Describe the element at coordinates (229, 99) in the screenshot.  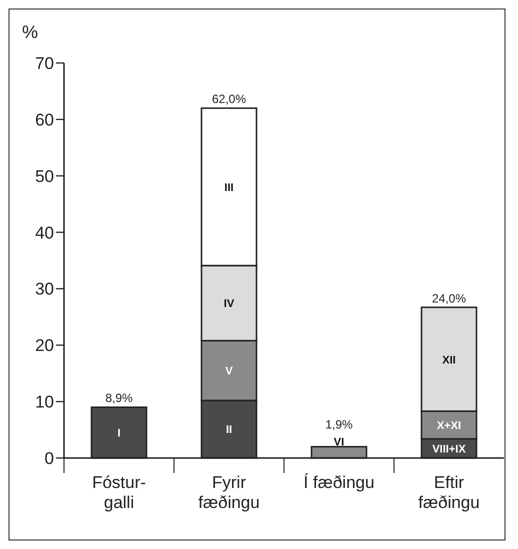
I see `annotation: 62,0%` at that location.